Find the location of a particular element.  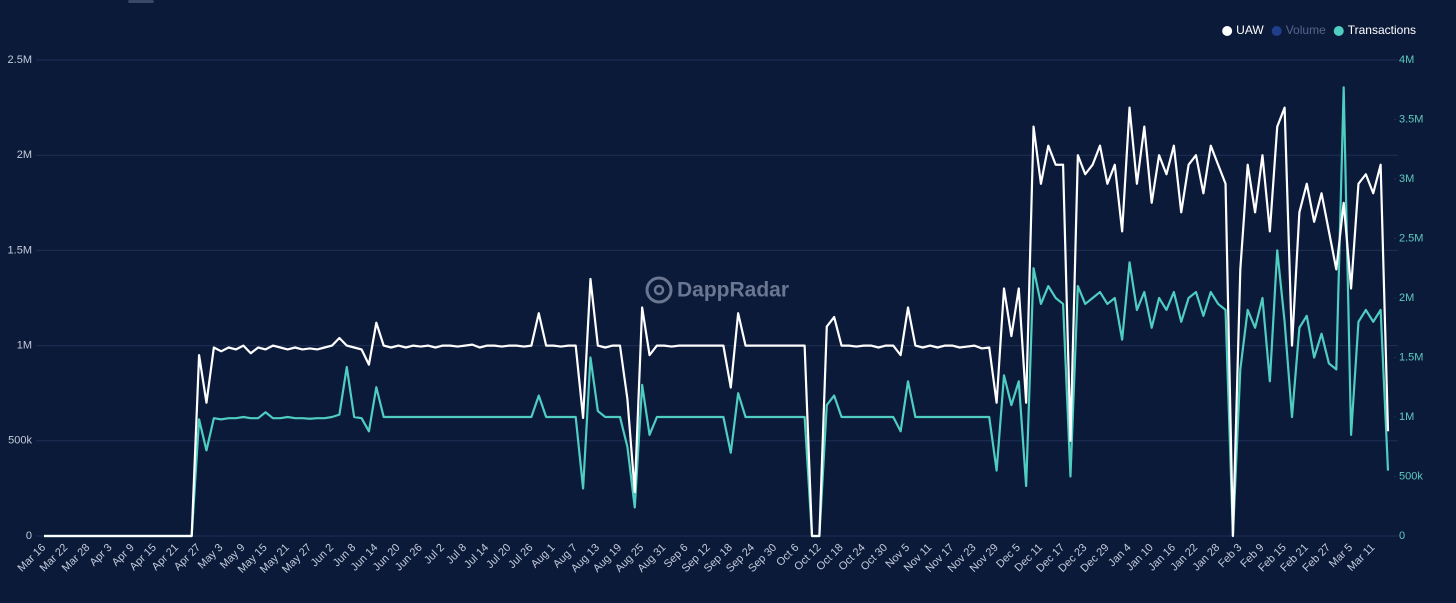

y2-tick-label: 3.5M is located at coordinates (1411, 119).